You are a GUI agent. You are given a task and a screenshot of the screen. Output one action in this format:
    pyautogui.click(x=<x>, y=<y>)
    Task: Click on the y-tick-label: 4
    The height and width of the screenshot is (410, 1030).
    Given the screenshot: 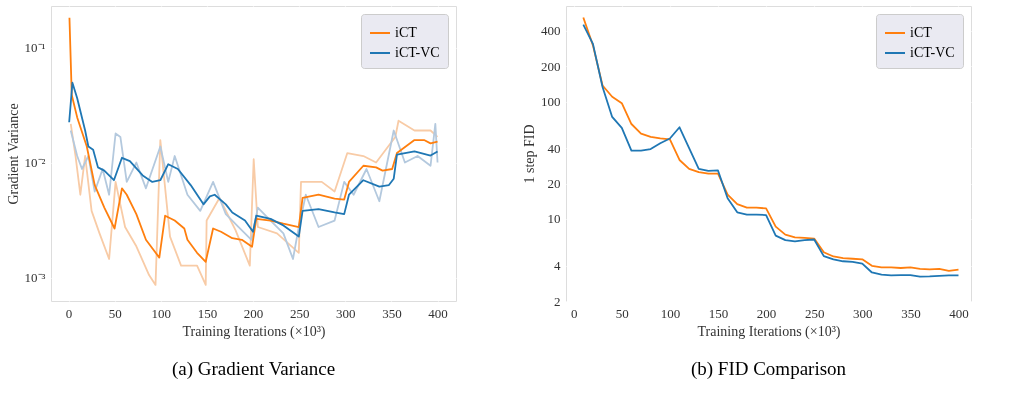 What is the action you would take?
    pyautogui.click(x=557, y=266)
    